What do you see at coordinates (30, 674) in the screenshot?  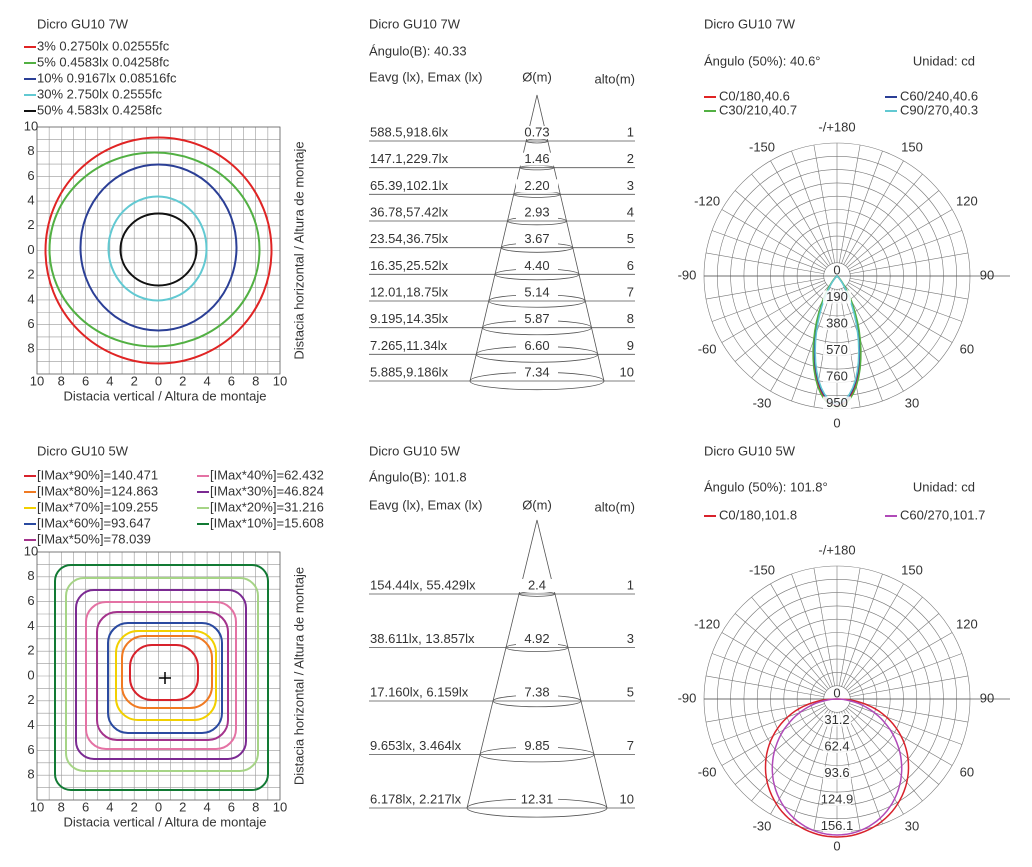 I see `y-tick-label: 0` at bounding box center [30, 674].